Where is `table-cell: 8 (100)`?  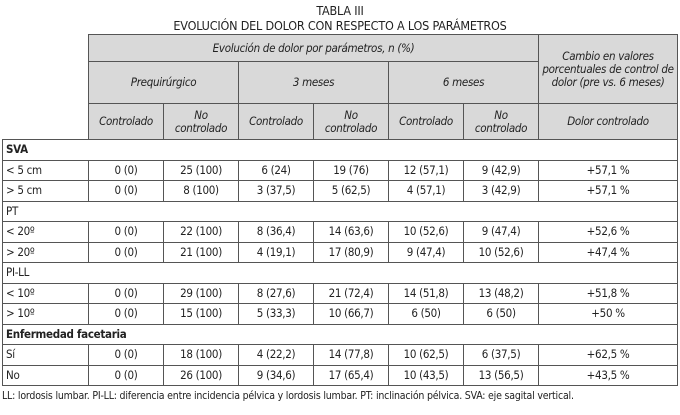 table-cell: 8 (100) is located at coordinates (201, 191).